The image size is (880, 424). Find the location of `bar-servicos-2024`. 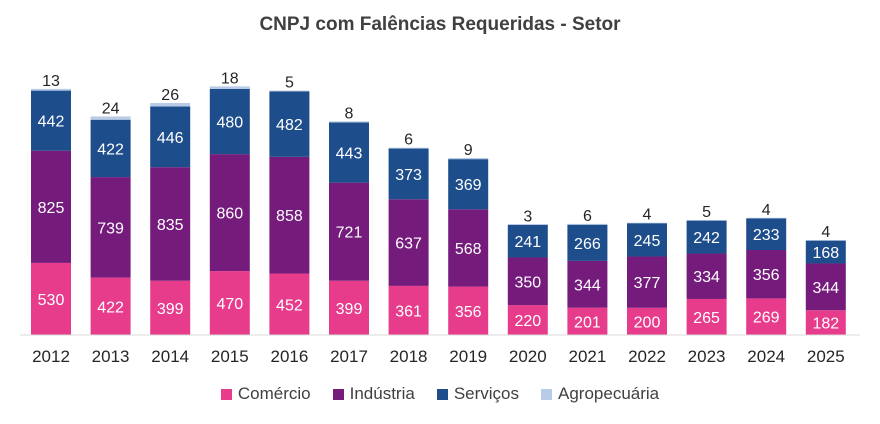

bar-servicos-2024 is located at coordinates (766, 234).